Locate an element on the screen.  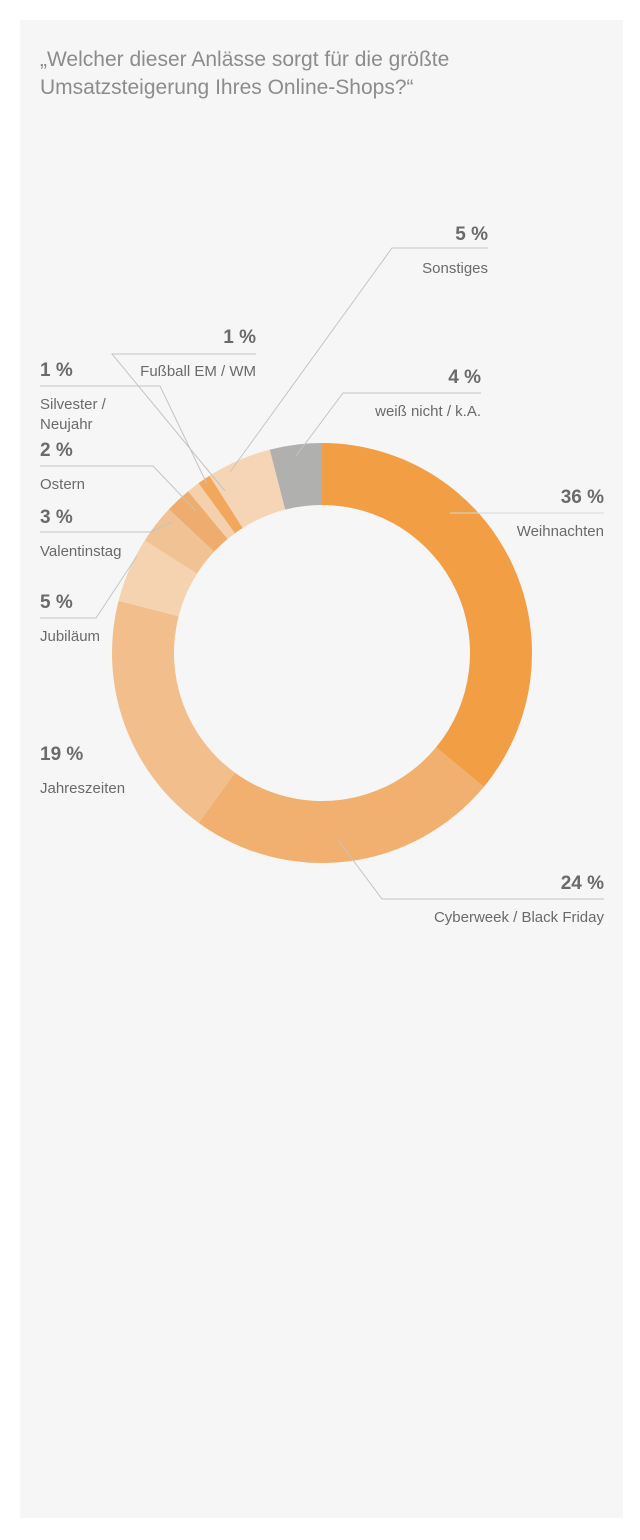
category-label-jahreszeiten: Jahreszeiten is located at coordinates (82, 788).